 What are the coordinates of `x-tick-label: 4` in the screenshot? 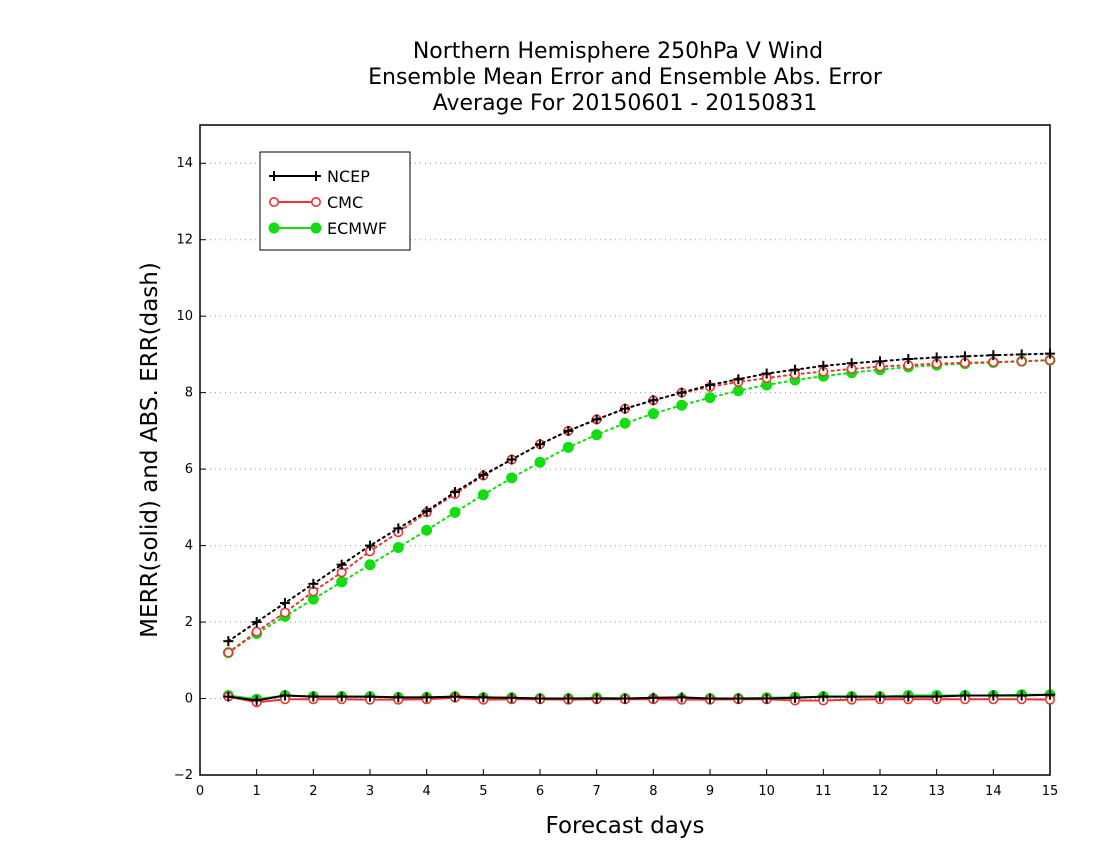 It's located at (427, 791).